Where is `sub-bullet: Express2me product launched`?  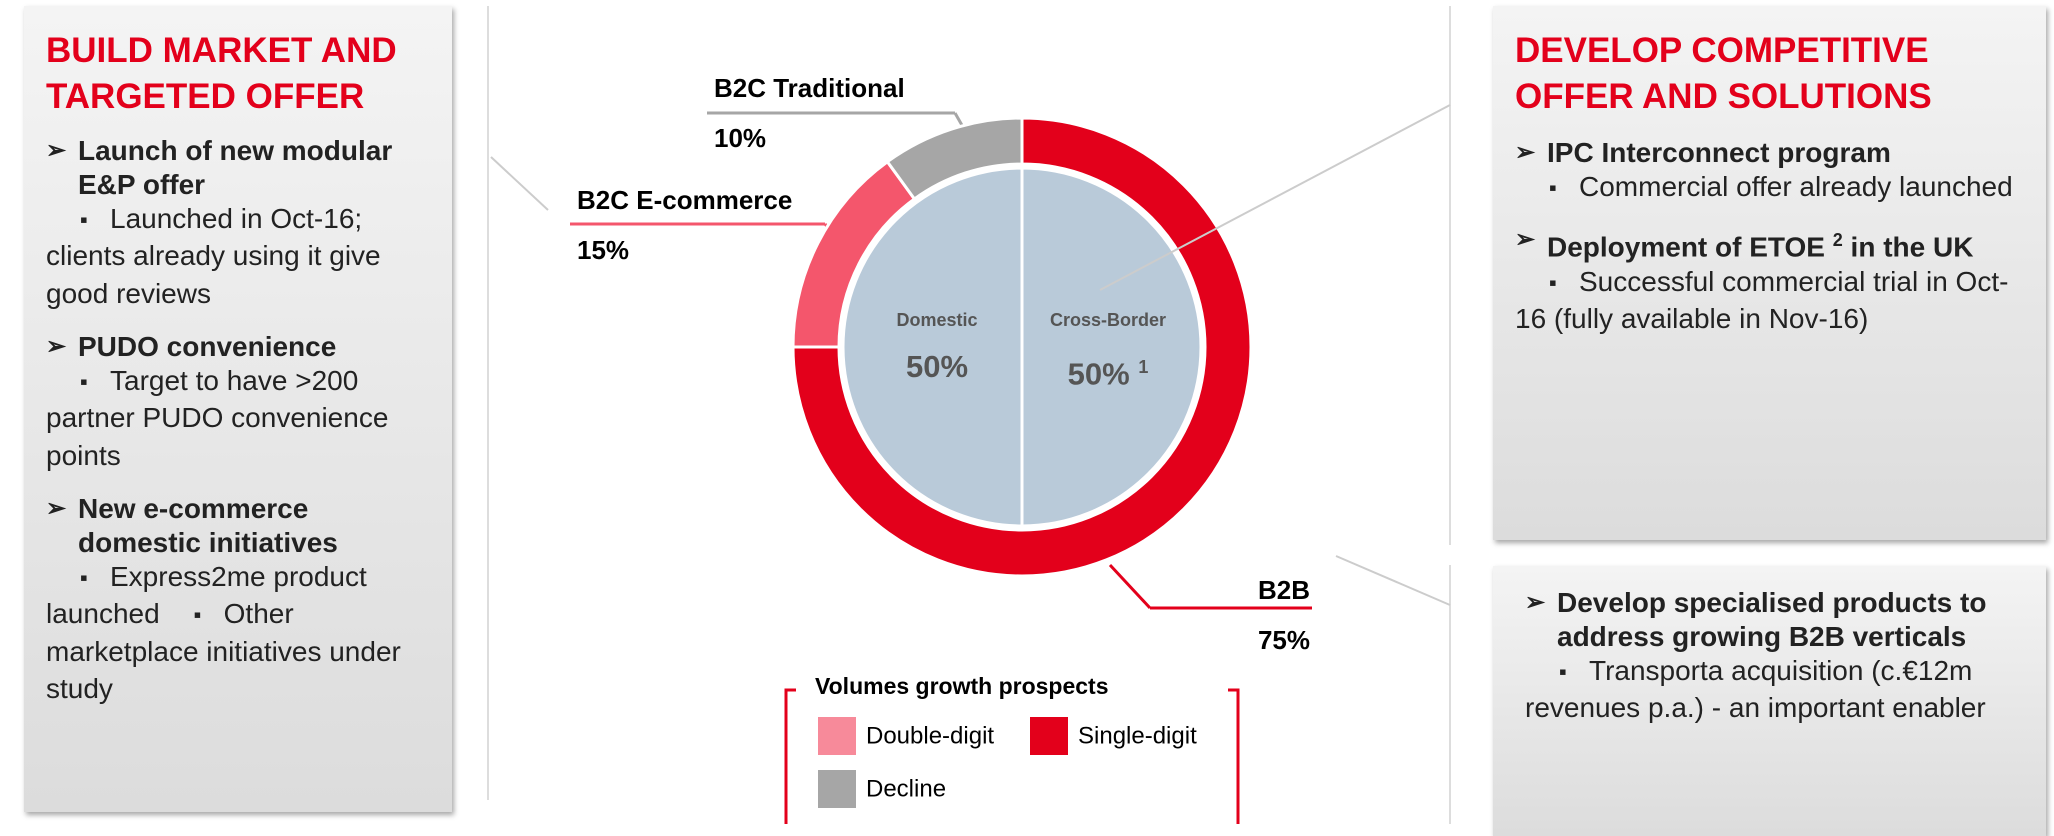
sub-bullet: Express2me product launched is located at coordinates (206, 595).